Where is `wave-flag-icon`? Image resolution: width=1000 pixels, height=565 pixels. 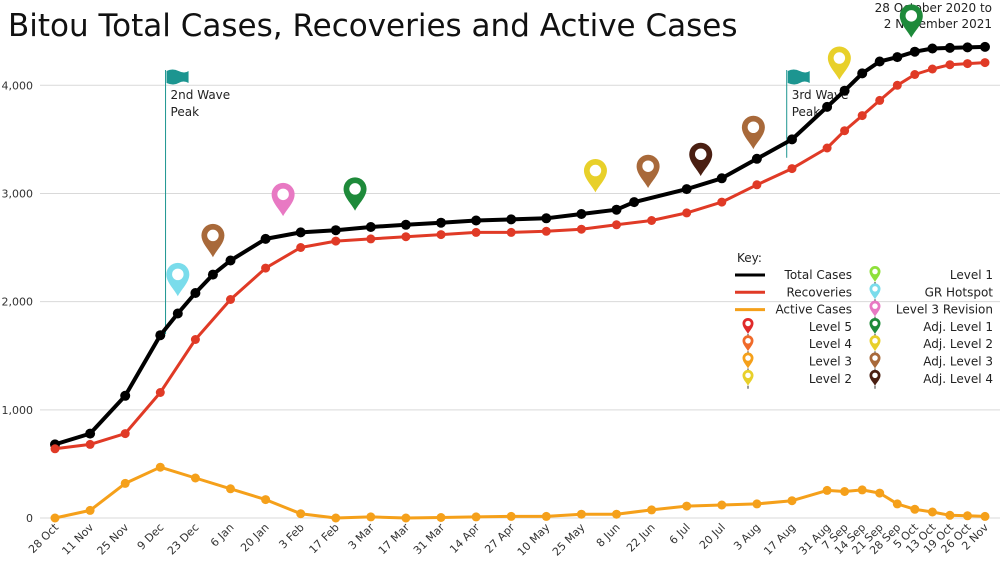
wave-flag-icon is located at coordinates (798, 77).